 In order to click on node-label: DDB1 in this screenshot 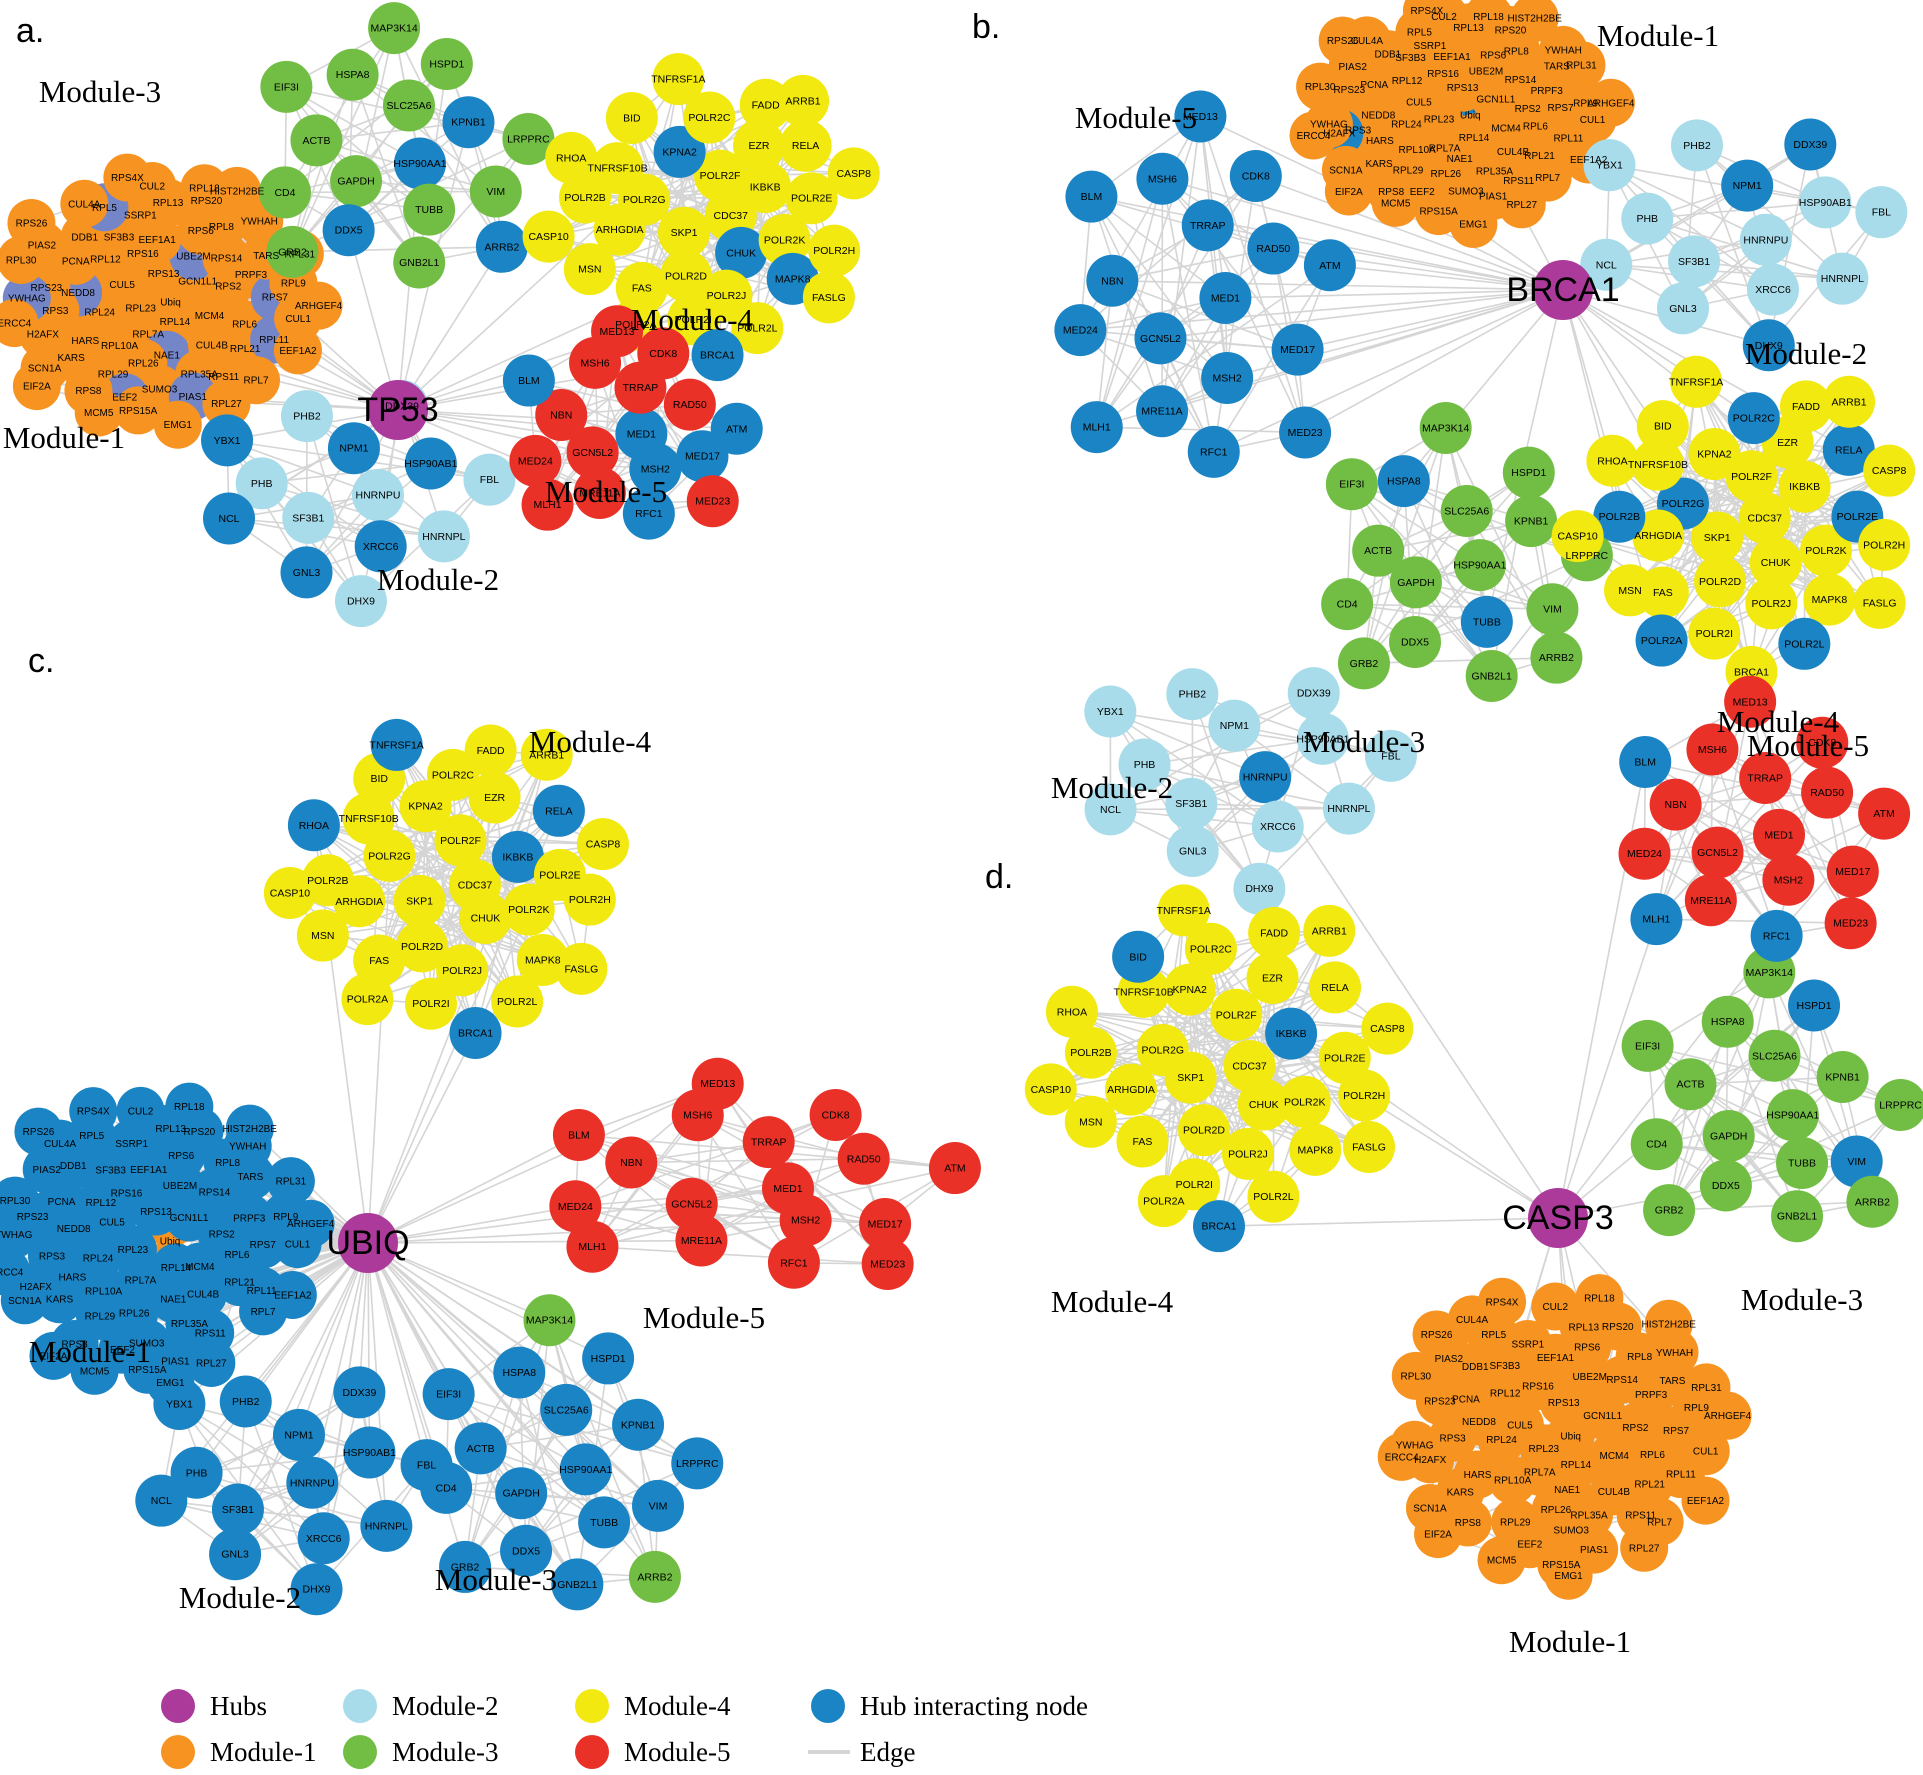, I will do `click(84, 238)`.